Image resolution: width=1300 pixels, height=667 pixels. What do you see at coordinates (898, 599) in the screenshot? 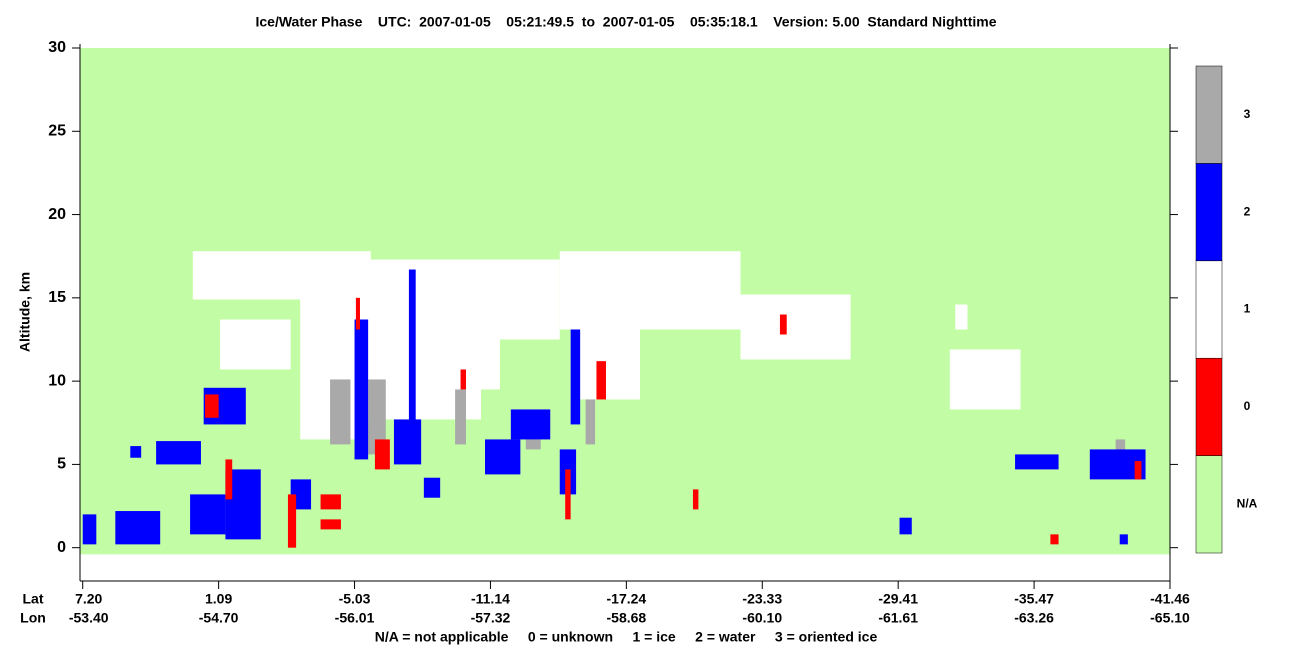
I see `lat-label: -29.41` at bounding box center [898, 599].